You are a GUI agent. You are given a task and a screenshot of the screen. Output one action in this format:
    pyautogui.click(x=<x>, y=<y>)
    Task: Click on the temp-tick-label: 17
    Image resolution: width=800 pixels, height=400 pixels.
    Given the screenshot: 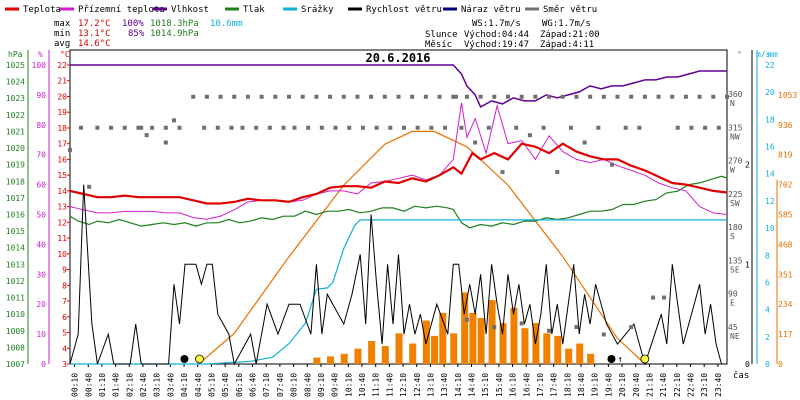 What is the action you would take?
    pyautogui.click(x=62, y=144)
    